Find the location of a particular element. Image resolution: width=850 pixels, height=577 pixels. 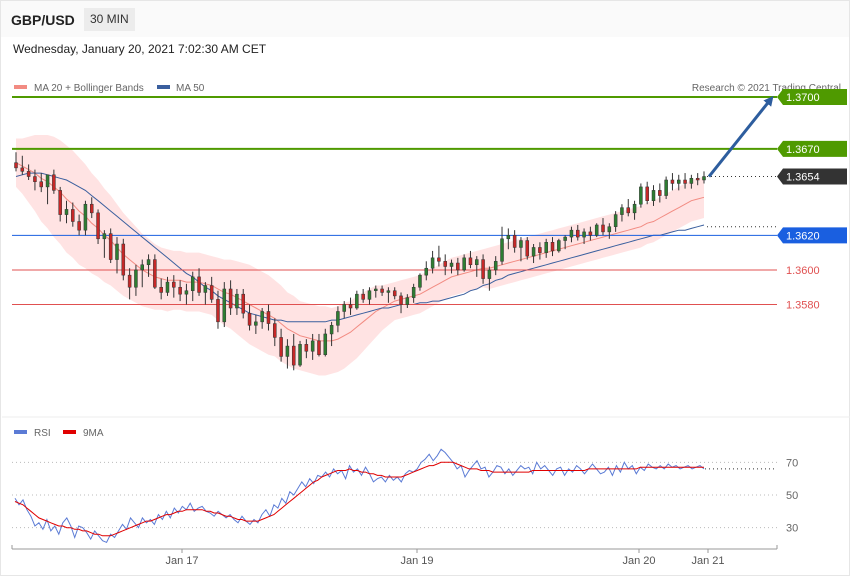

rsi-legend: RSI 9MA is located at coordinates (59, 433).